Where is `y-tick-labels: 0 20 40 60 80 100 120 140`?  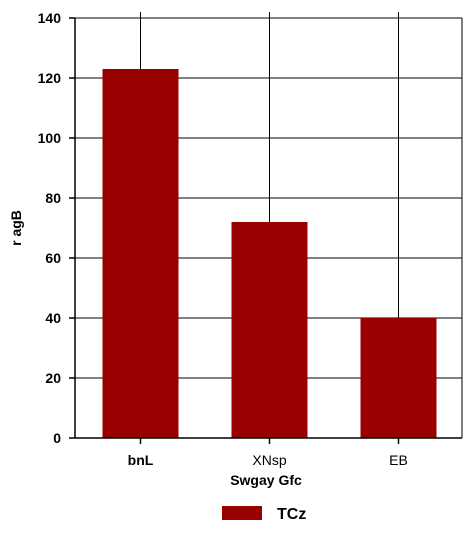 y-tick-labels: 0 20 40 60 80 100 120 140 is located at coordinates (50, 228).